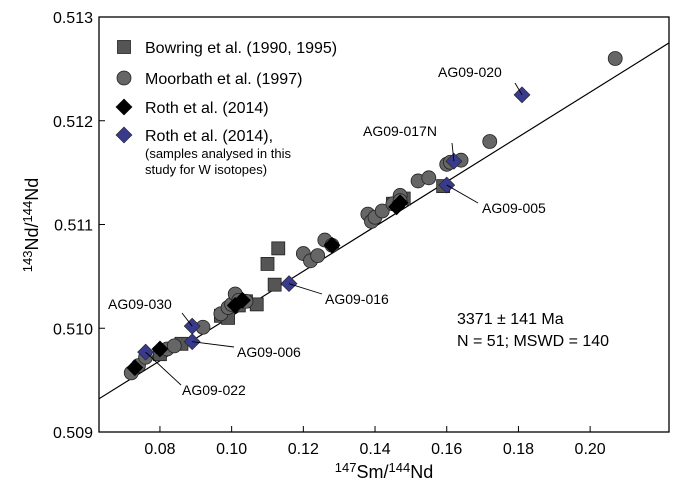 The height and width of the screenshot is (485, 678). What do you see at coordinates (400, 467) in the screenshot?
I see `x-label-sup2: 144` at bounding box center [400, 467].